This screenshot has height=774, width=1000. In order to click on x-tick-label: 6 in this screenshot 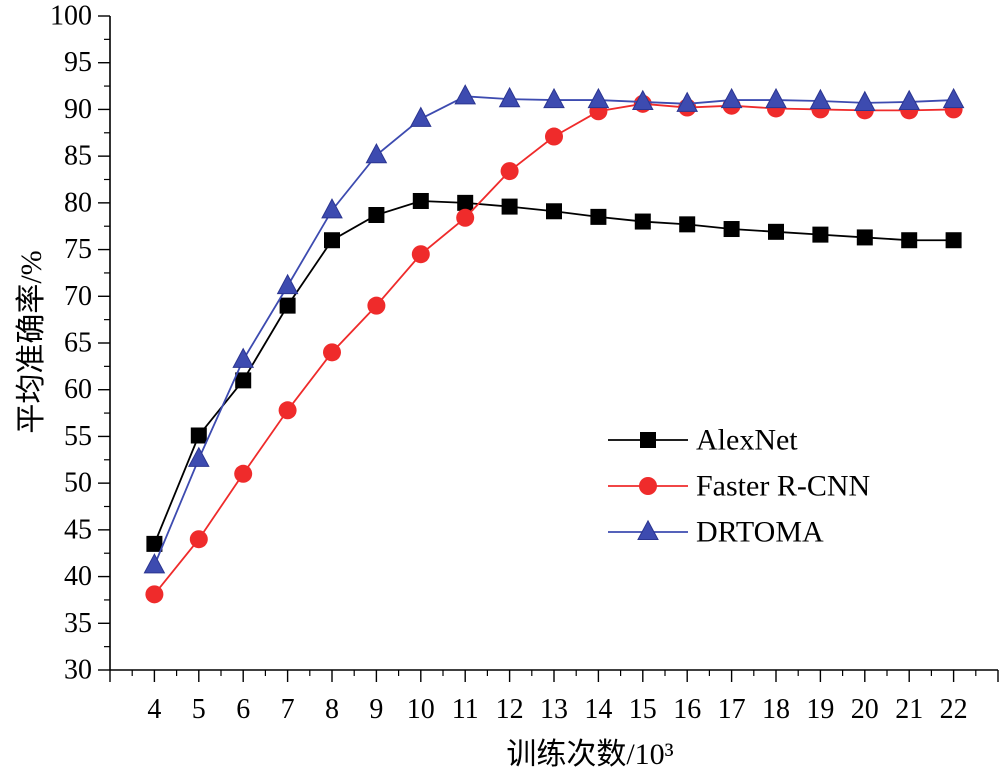, I will do `click(243, 709)`.